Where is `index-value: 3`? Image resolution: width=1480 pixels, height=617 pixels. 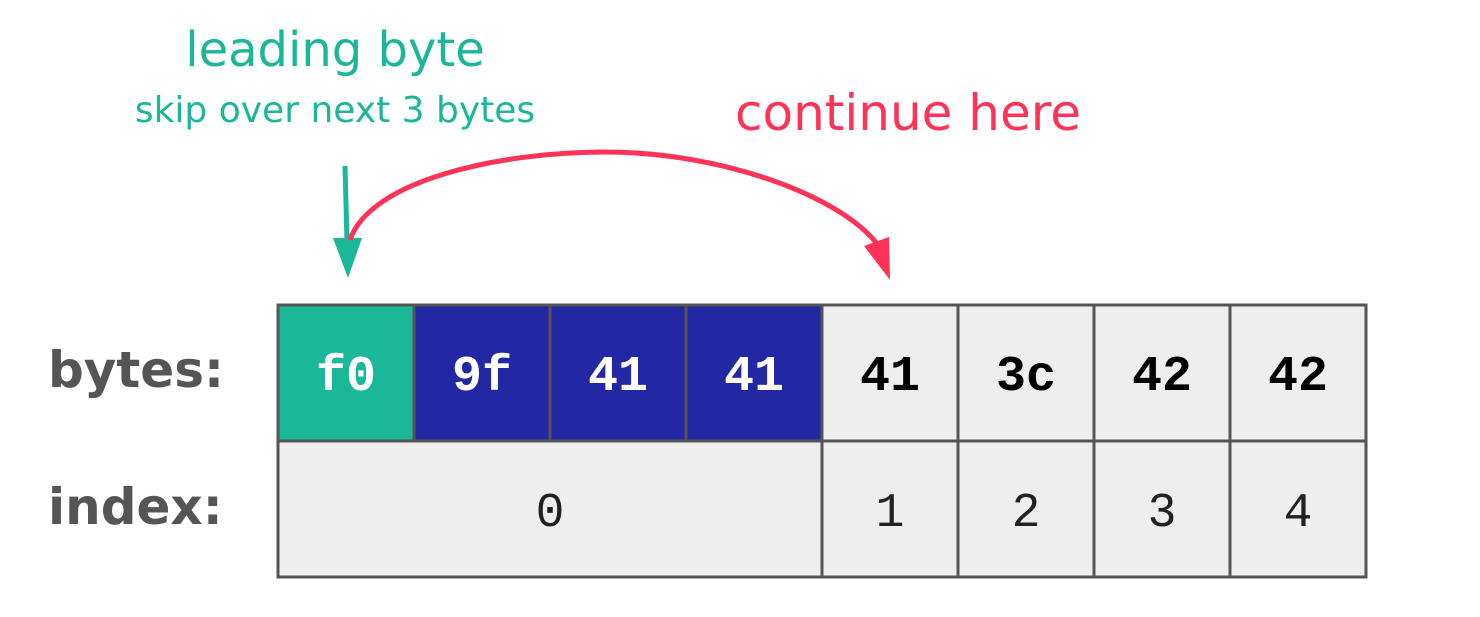 index-value: 3 is located at coordinates (1162, 514).